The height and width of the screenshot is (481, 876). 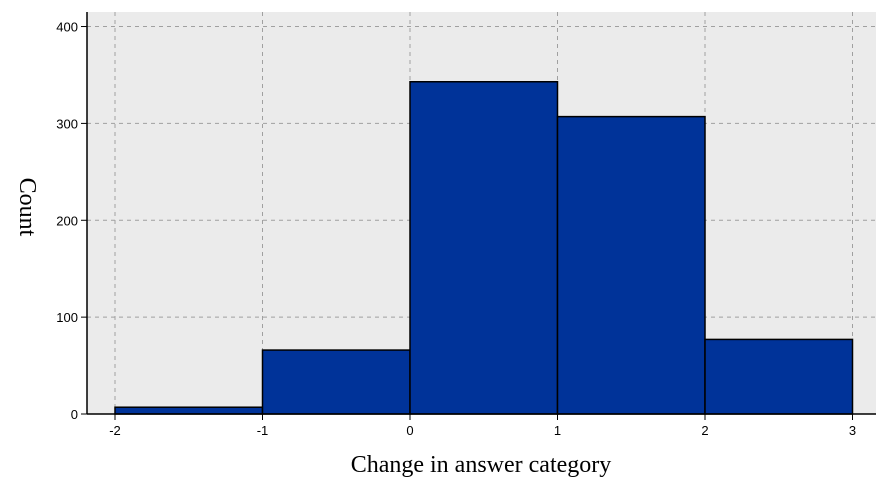 I want to click on x-tick-label: 3, so click(x=852, y=430).